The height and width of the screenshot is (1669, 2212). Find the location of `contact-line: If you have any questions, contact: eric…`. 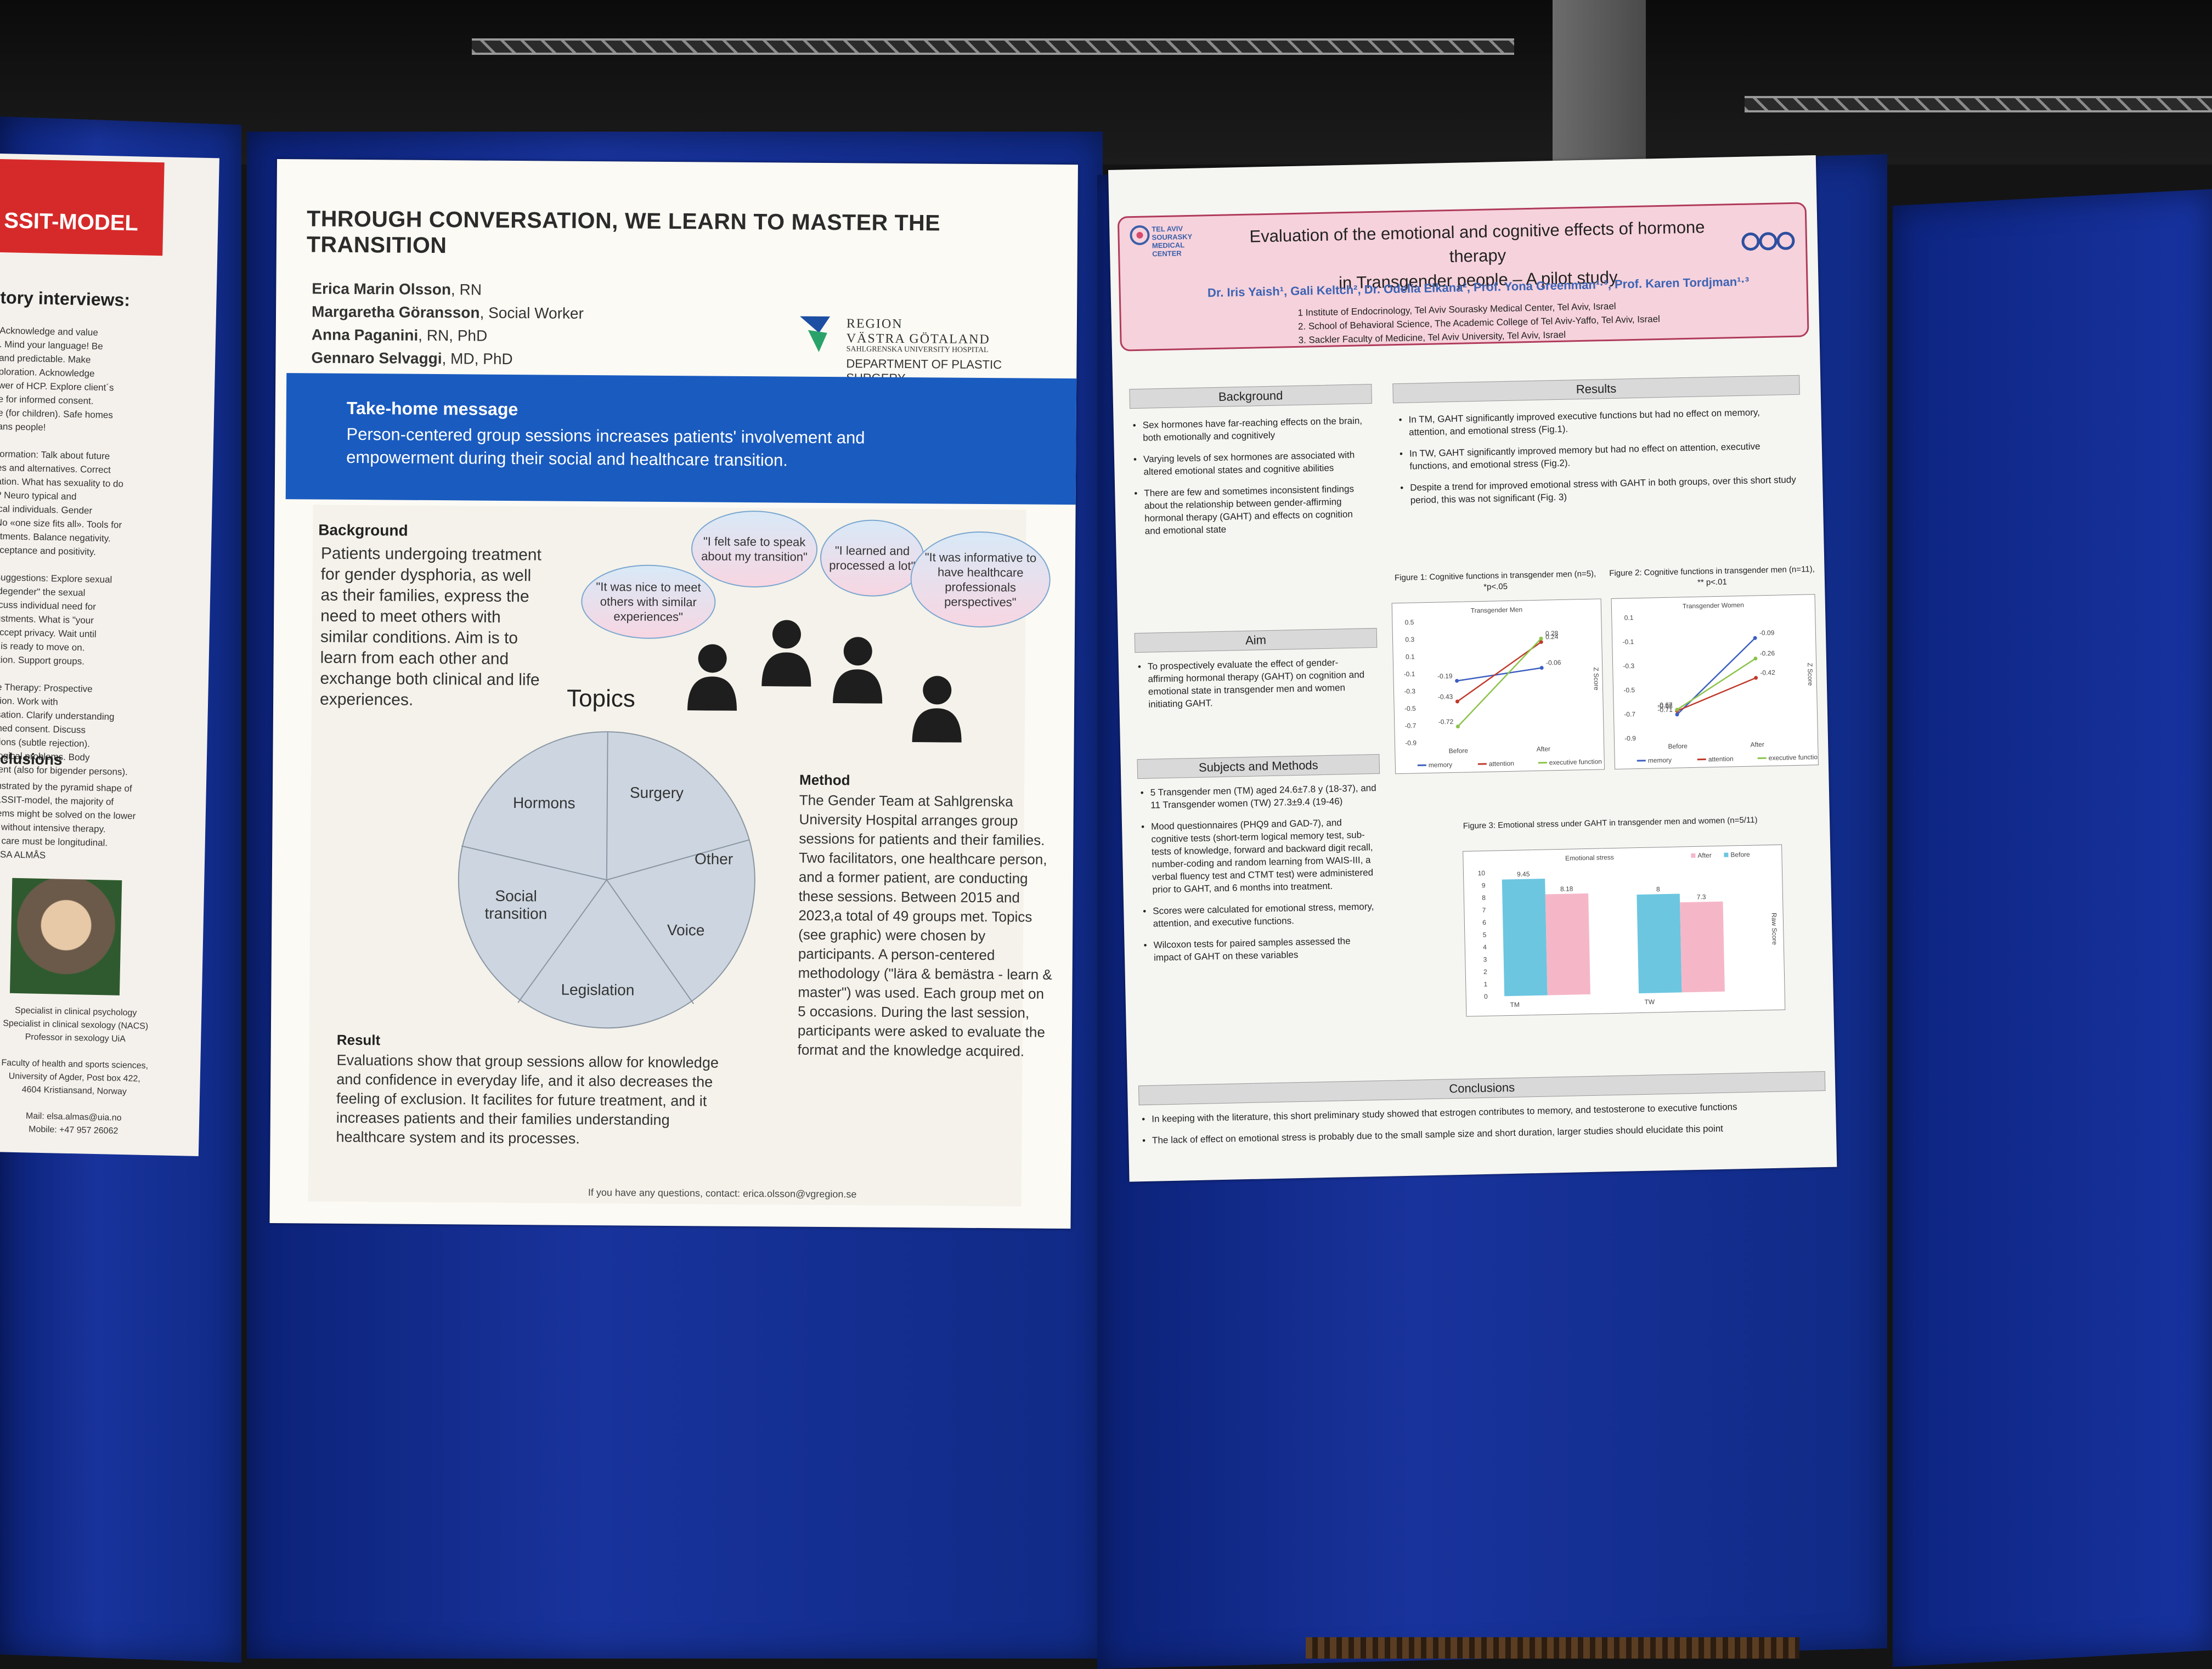

contact-line: If you have any questions, contact: eric… is located at coordinates (723, 1194).